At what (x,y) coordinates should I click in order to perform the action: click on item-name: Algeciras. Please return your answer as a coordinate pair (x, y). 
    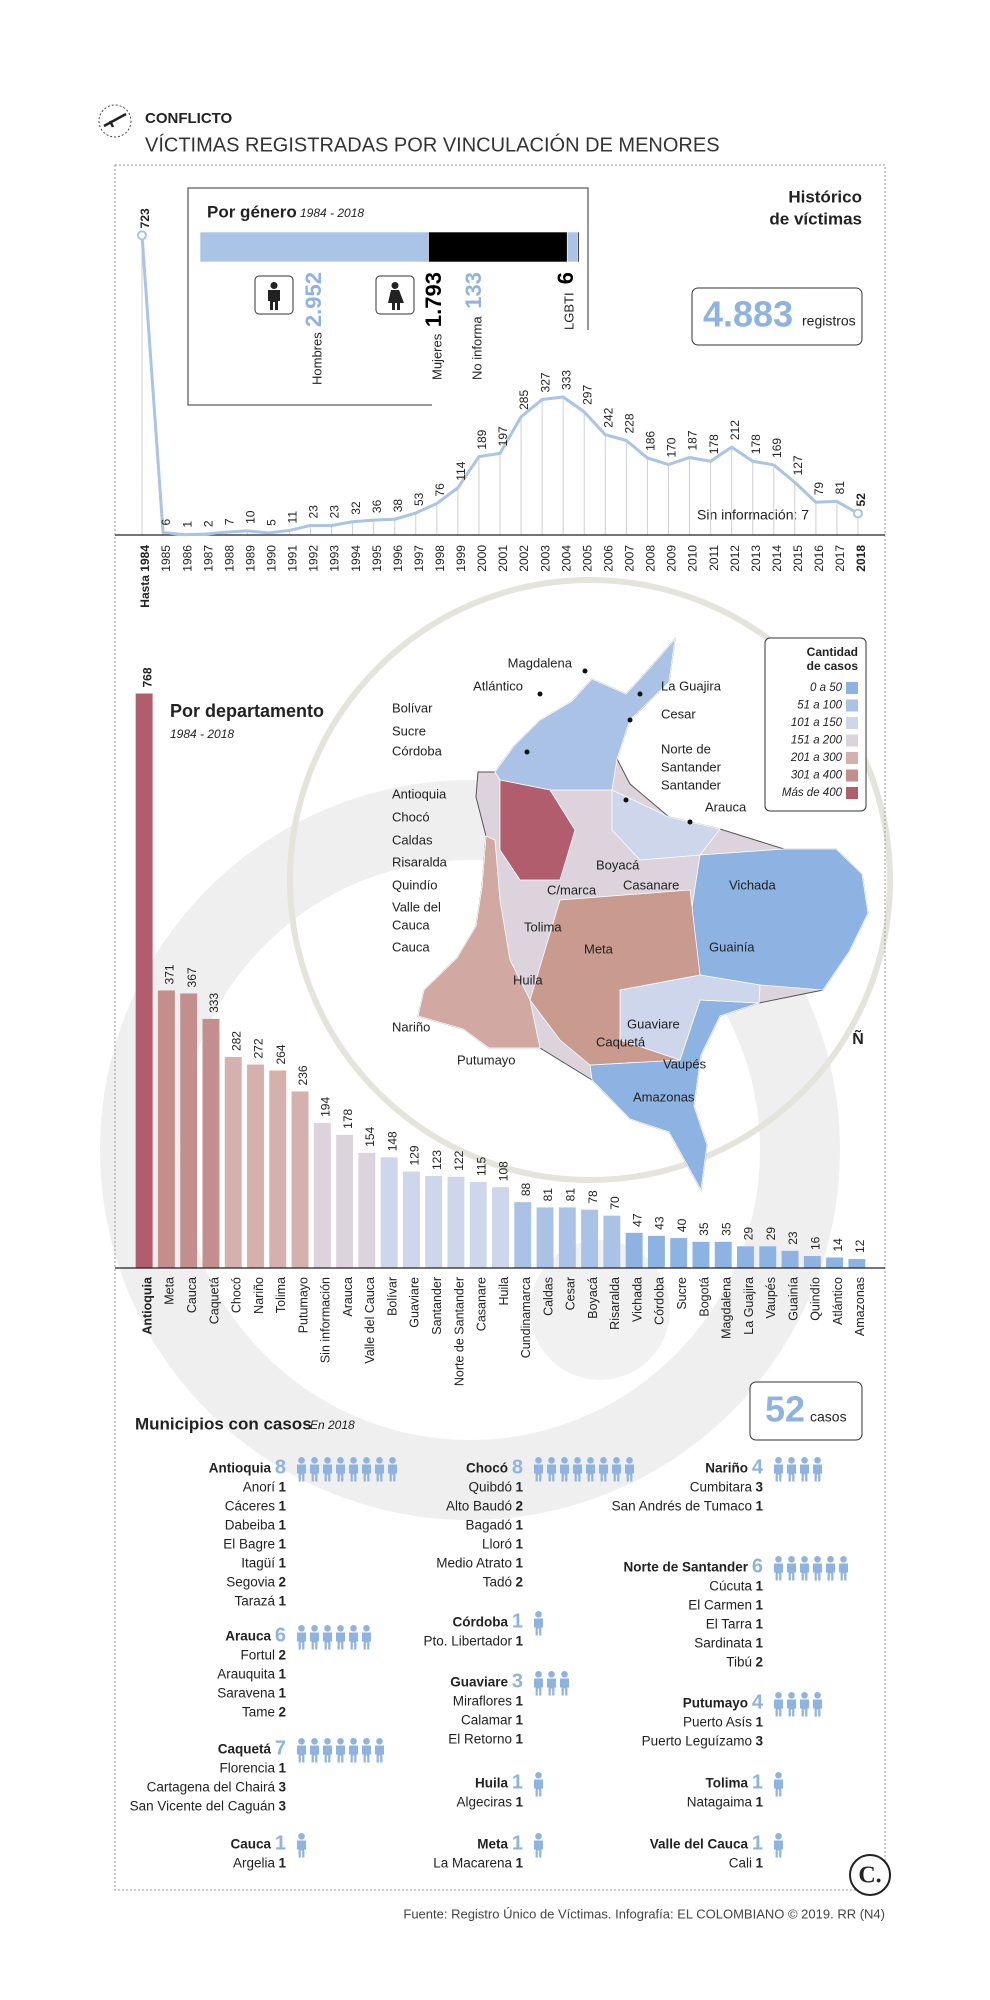
    Looking at the image, I should click on (484, 1802).